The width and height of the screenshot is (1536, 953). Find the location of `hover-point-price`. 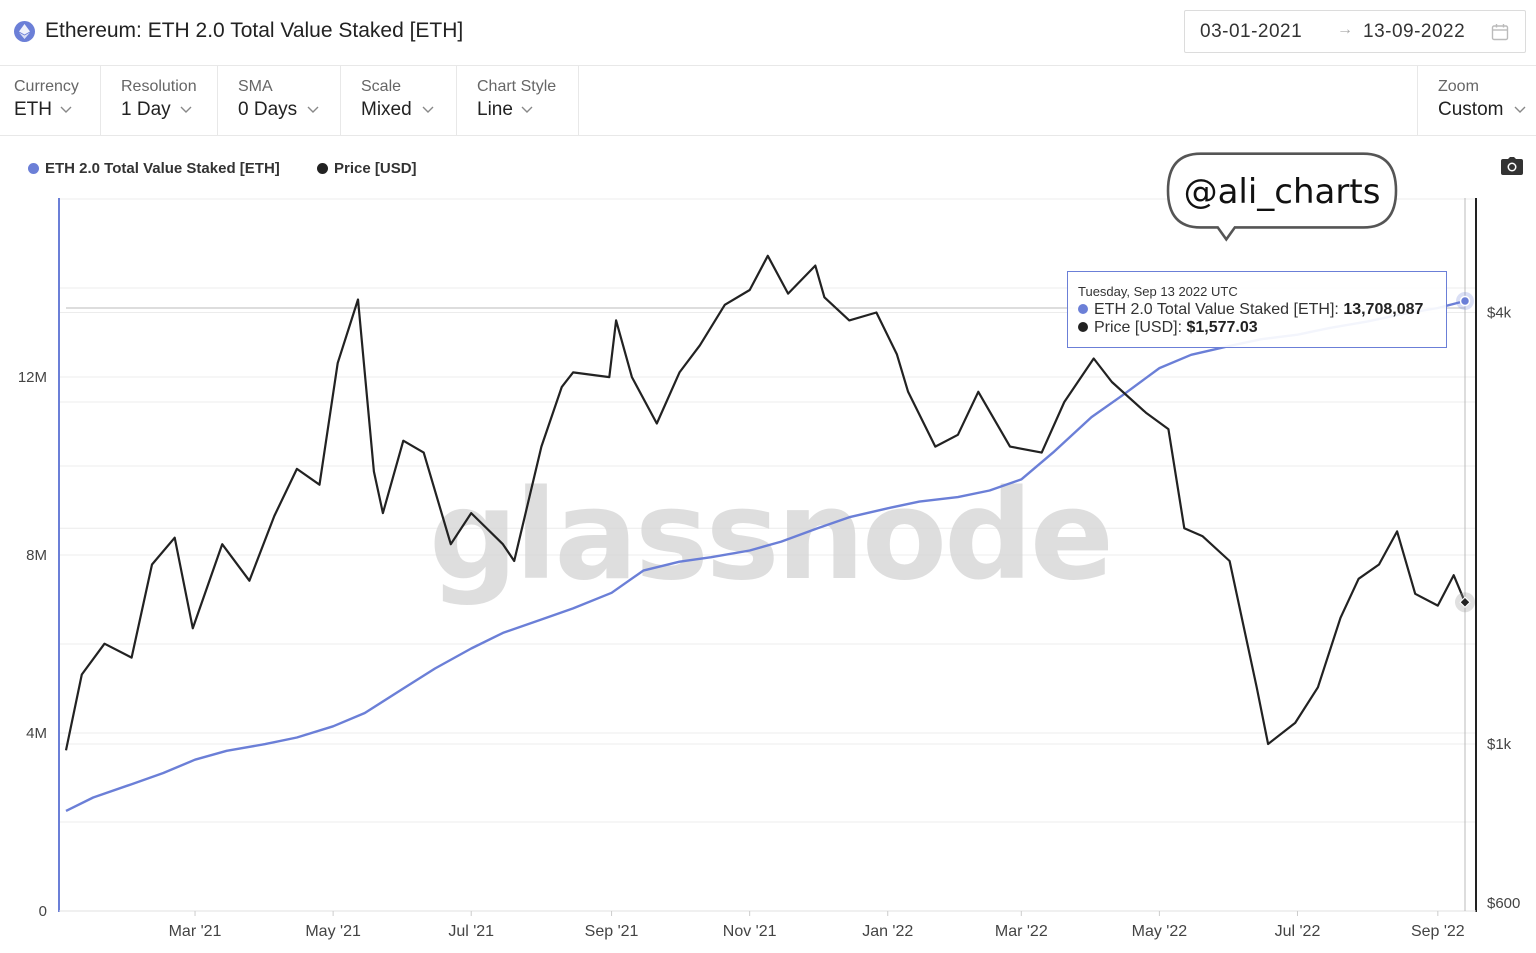

hover-point-price is located at coordinates (1465, 602).